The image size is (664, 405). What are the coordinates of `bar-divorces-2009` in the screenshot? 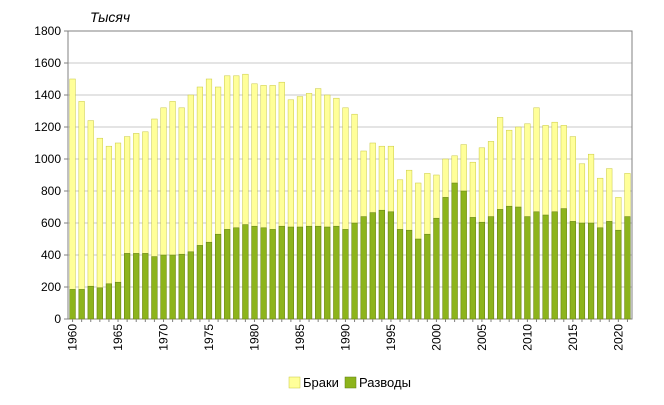 It's located at (518, 263).